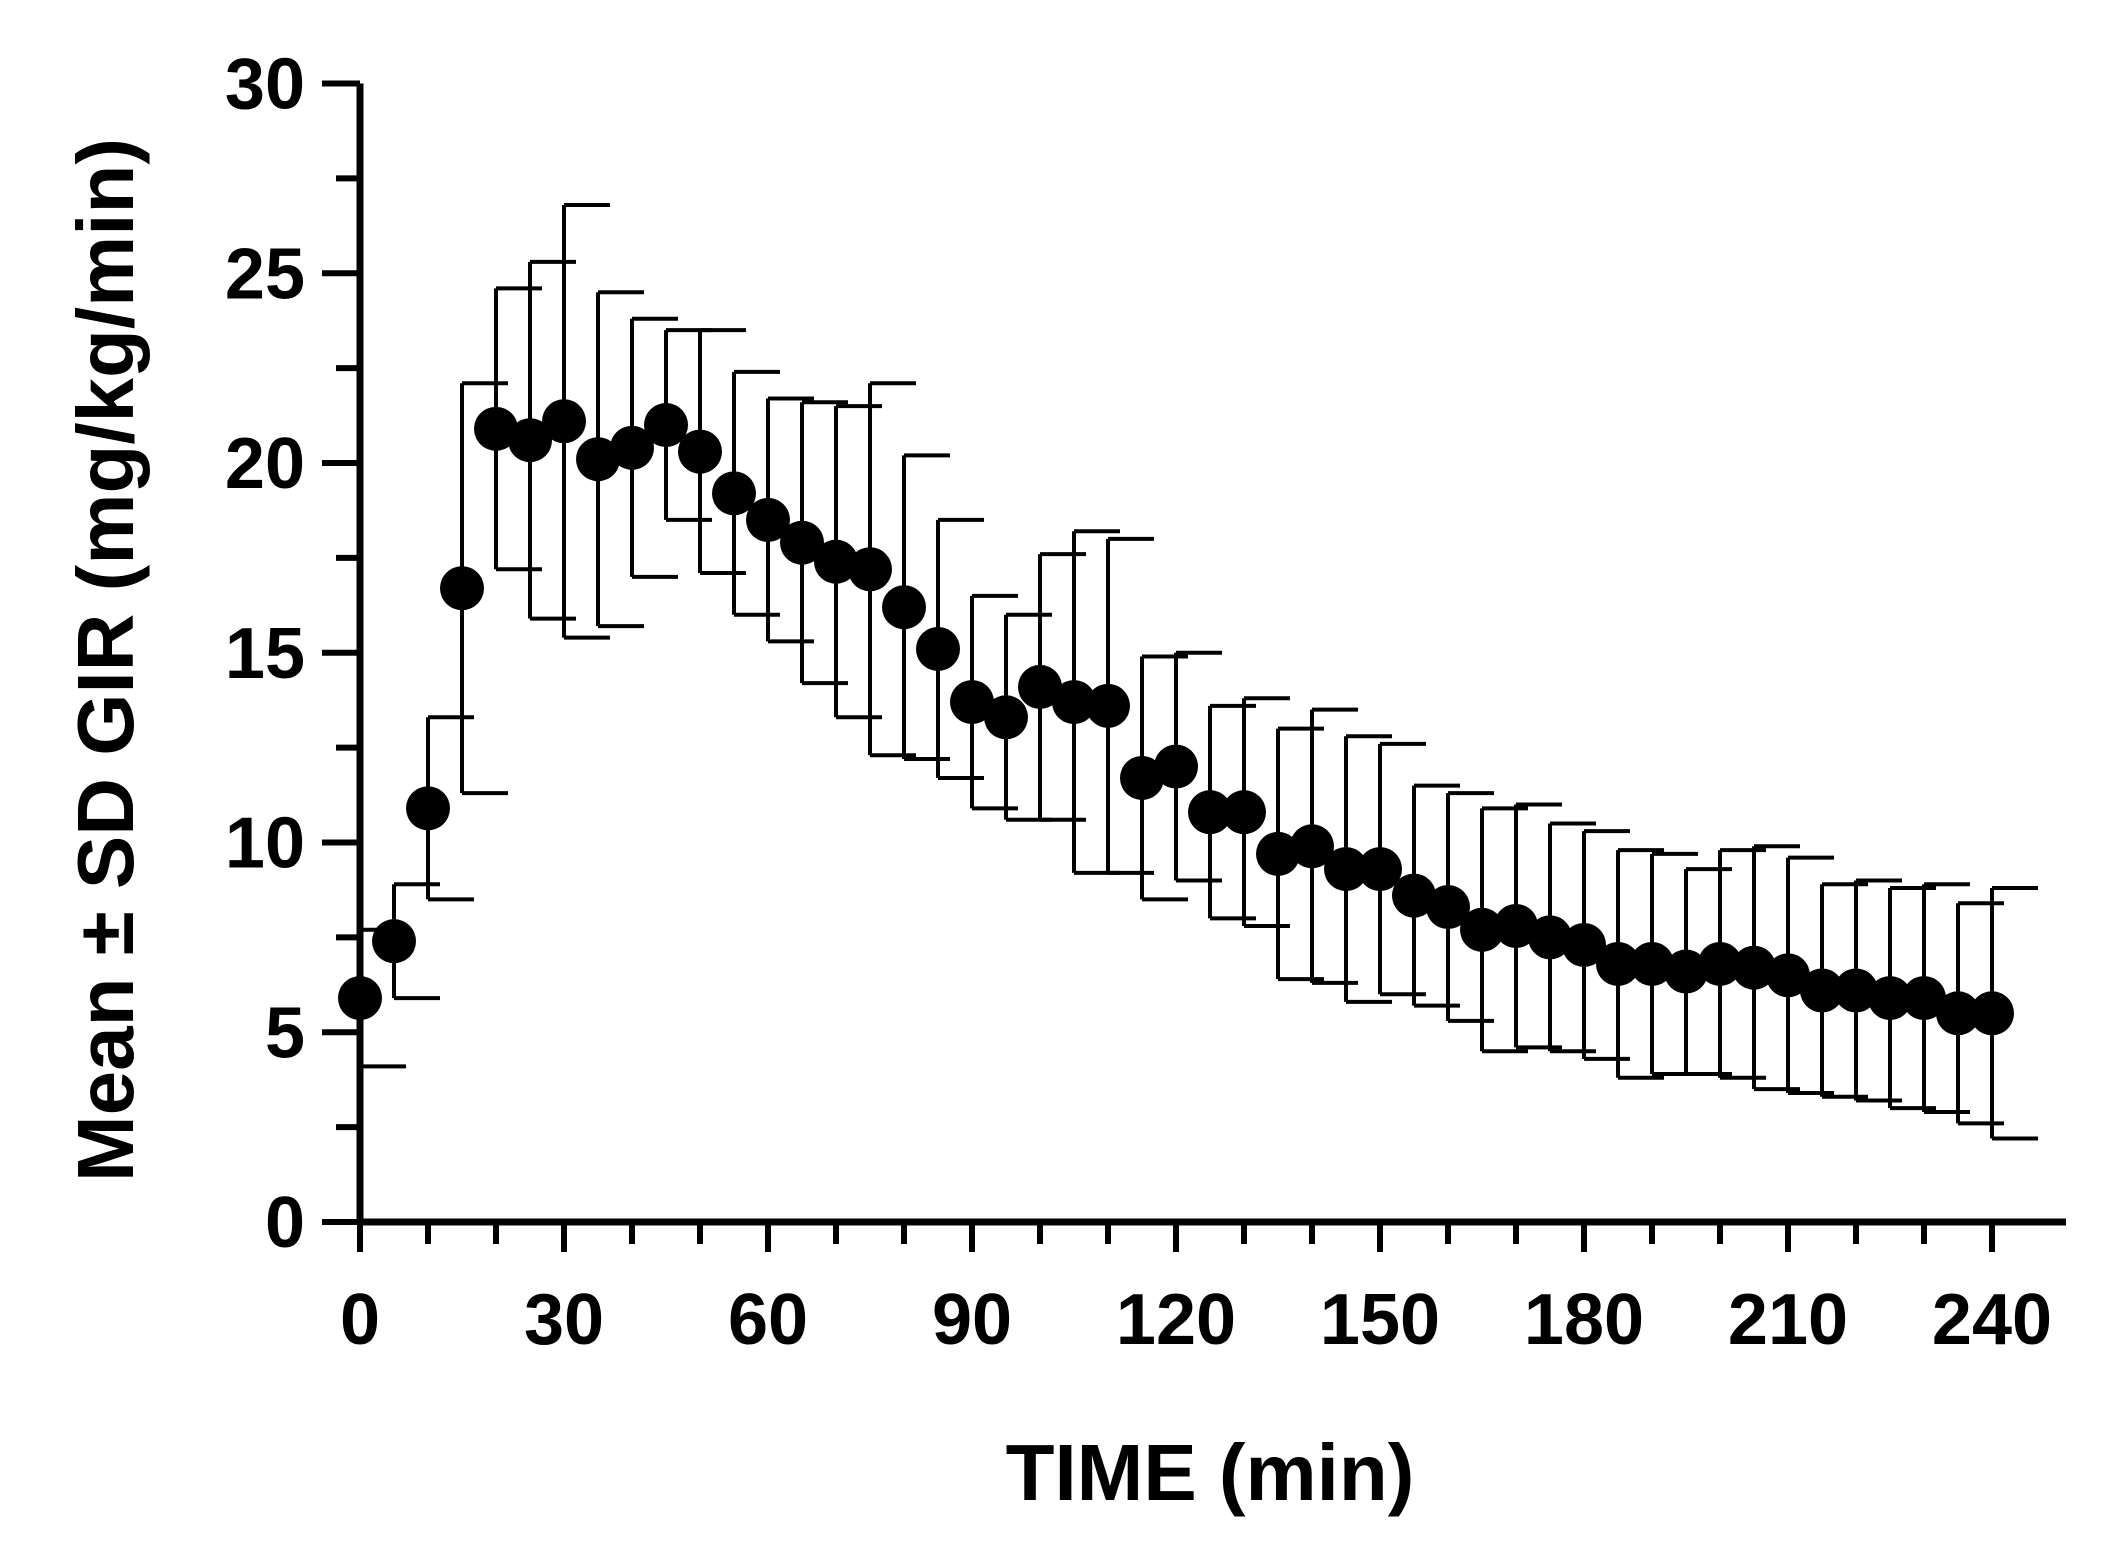 The width and height of the screenshot is (2106, 1561). What do you see at coordinates (265, 464) in the screenshot?
I see `y-tick-label: 20` at bounding box center [265, 464].